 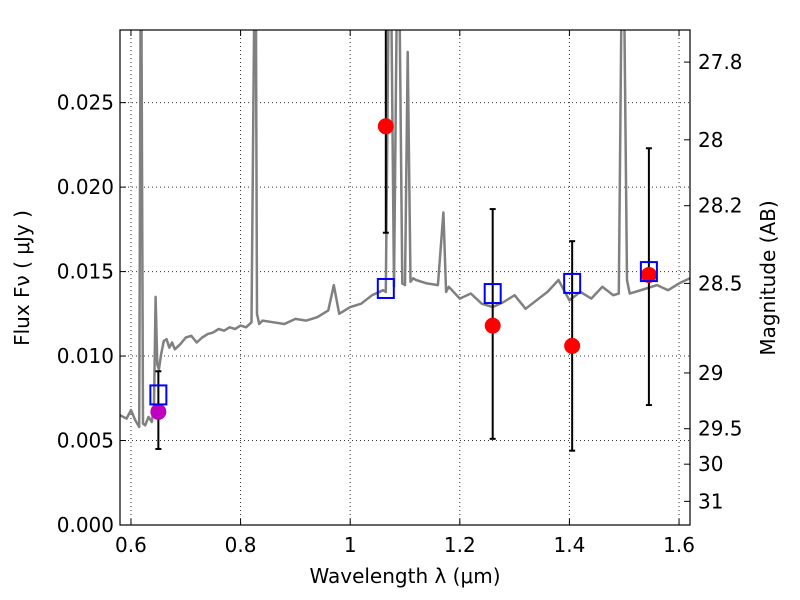 I want to click on y-tick-label: 0.005, so click(x=85, y=441).